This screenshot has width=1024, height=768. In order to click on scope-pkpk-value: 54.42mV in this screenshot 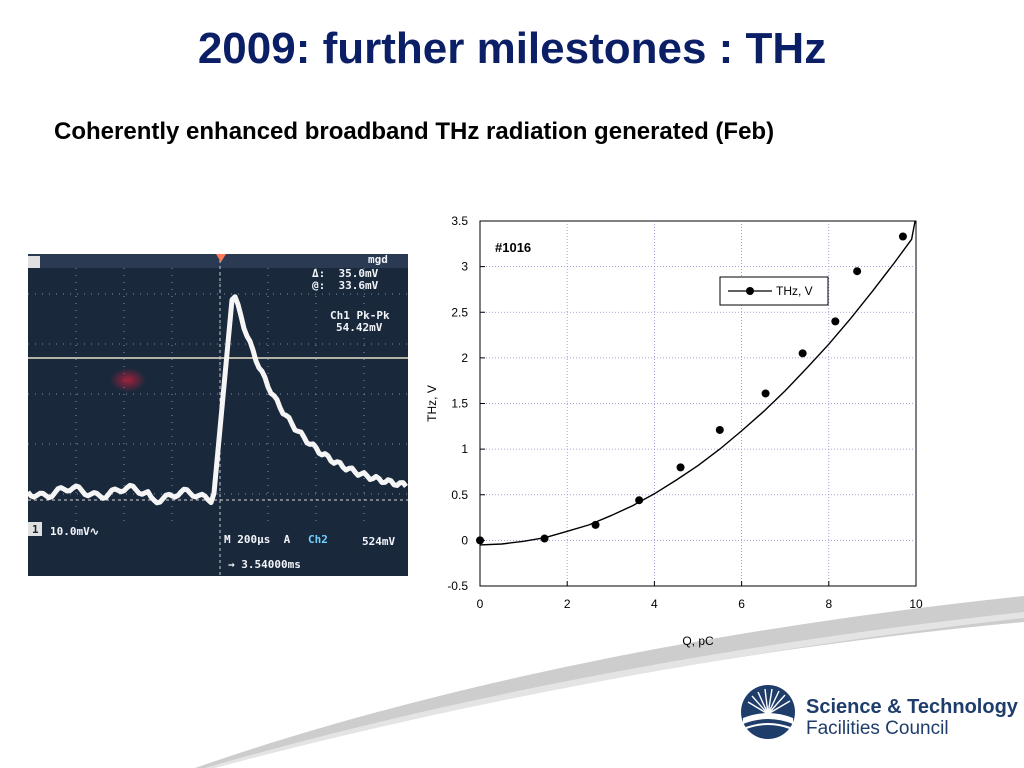, I will do `click(359, 327)`.